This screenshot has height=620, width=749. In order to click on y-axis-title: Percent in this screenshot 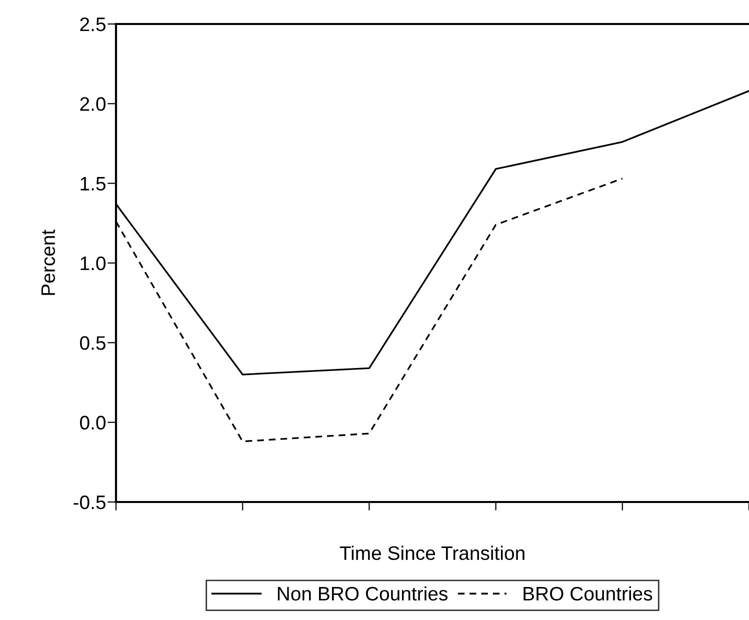, I will do `click(48, 262)`.